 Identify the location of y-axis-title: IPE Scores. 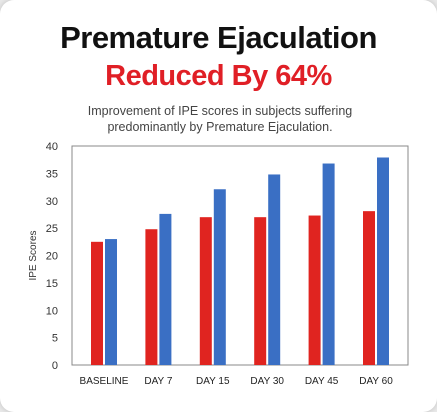
(33, 255).